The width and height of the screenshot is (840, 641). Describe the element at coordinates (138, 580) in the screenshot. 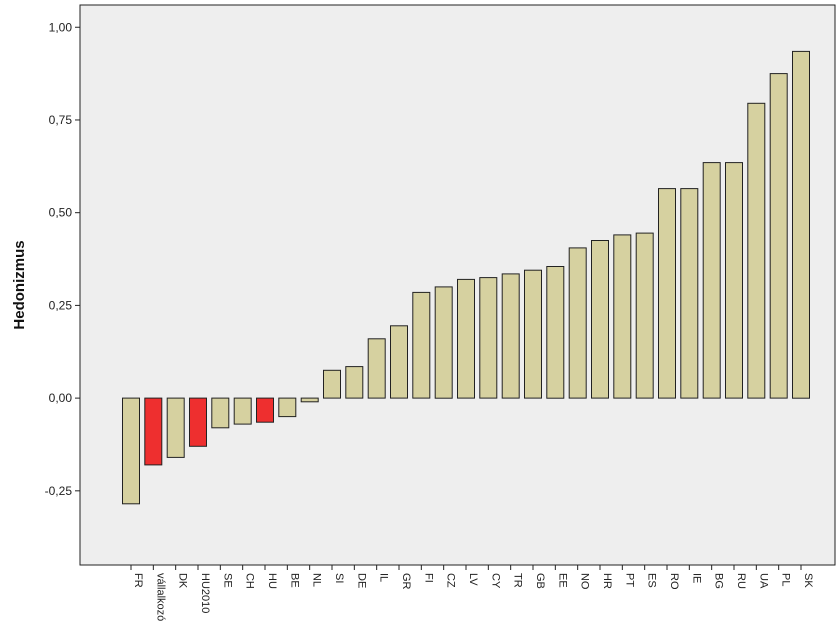

I see `x-tick-label: FR` at that location.